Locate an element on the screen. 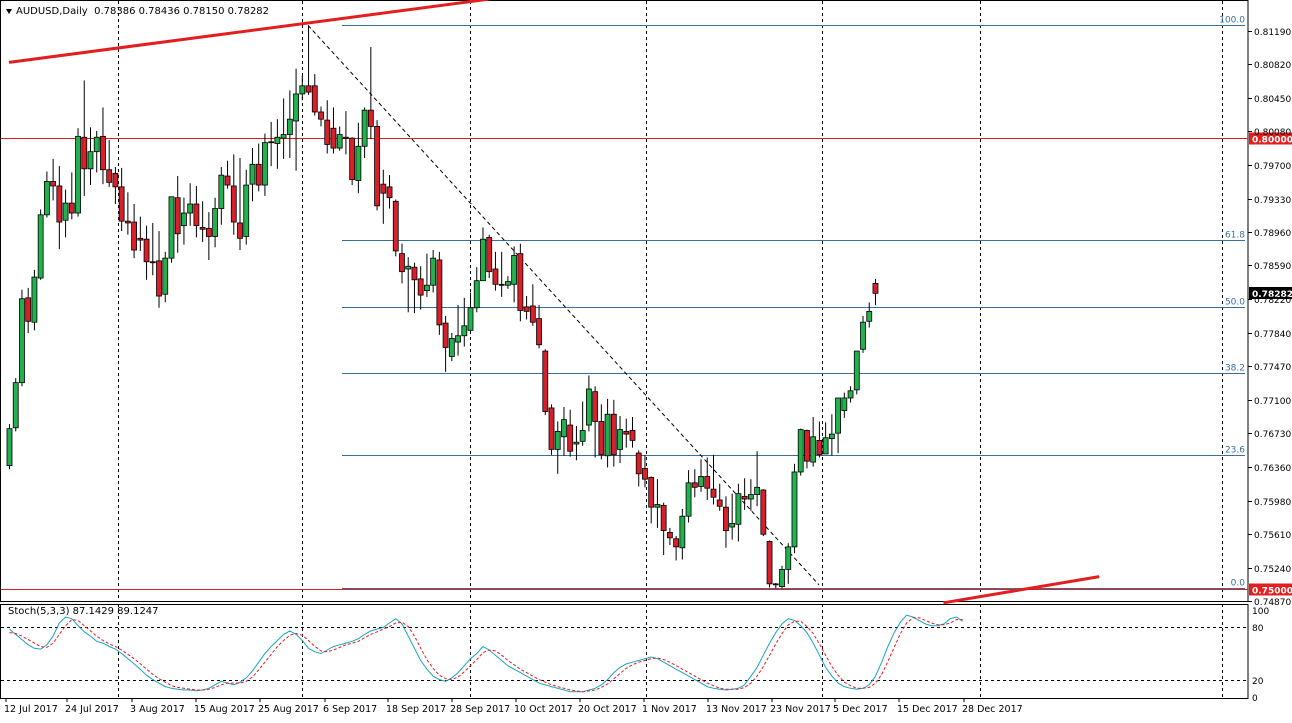 Image resolution: width=1292 pixels, height=723 pixels. stoch-y-tick-label: 80 is located at coordinates (1258, 629).